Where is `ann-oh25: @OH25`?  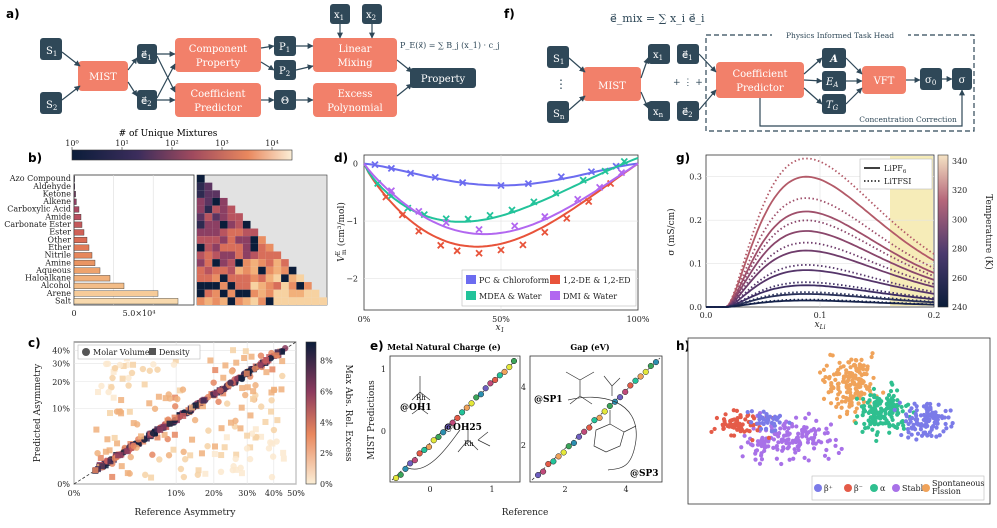
ann-oh25: @OH25 is located at coordinates (463, 428).